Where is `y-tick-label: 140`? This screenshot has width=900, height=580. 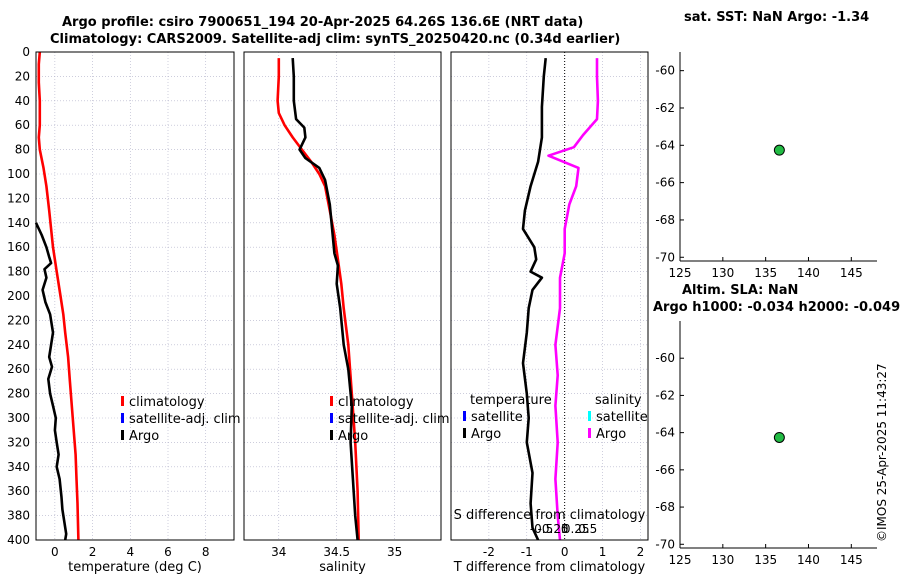 y-tick-label: 140 is located at coordinates (18, 223).